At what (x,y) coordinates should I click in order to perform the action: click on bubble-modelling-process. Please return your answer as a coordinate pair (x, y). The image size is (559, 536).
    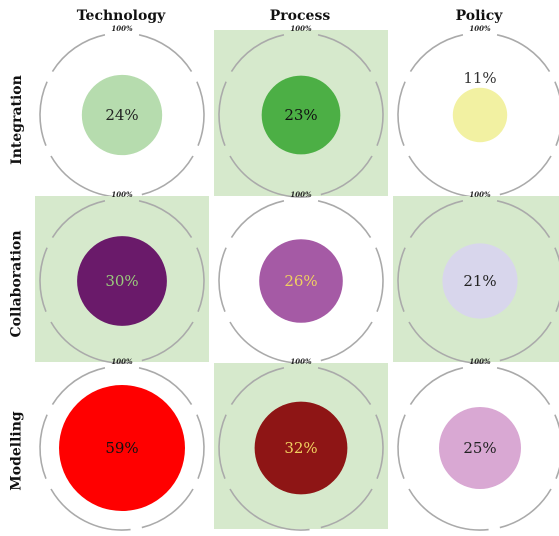
    Looking at the image, I should click on (301, 448).